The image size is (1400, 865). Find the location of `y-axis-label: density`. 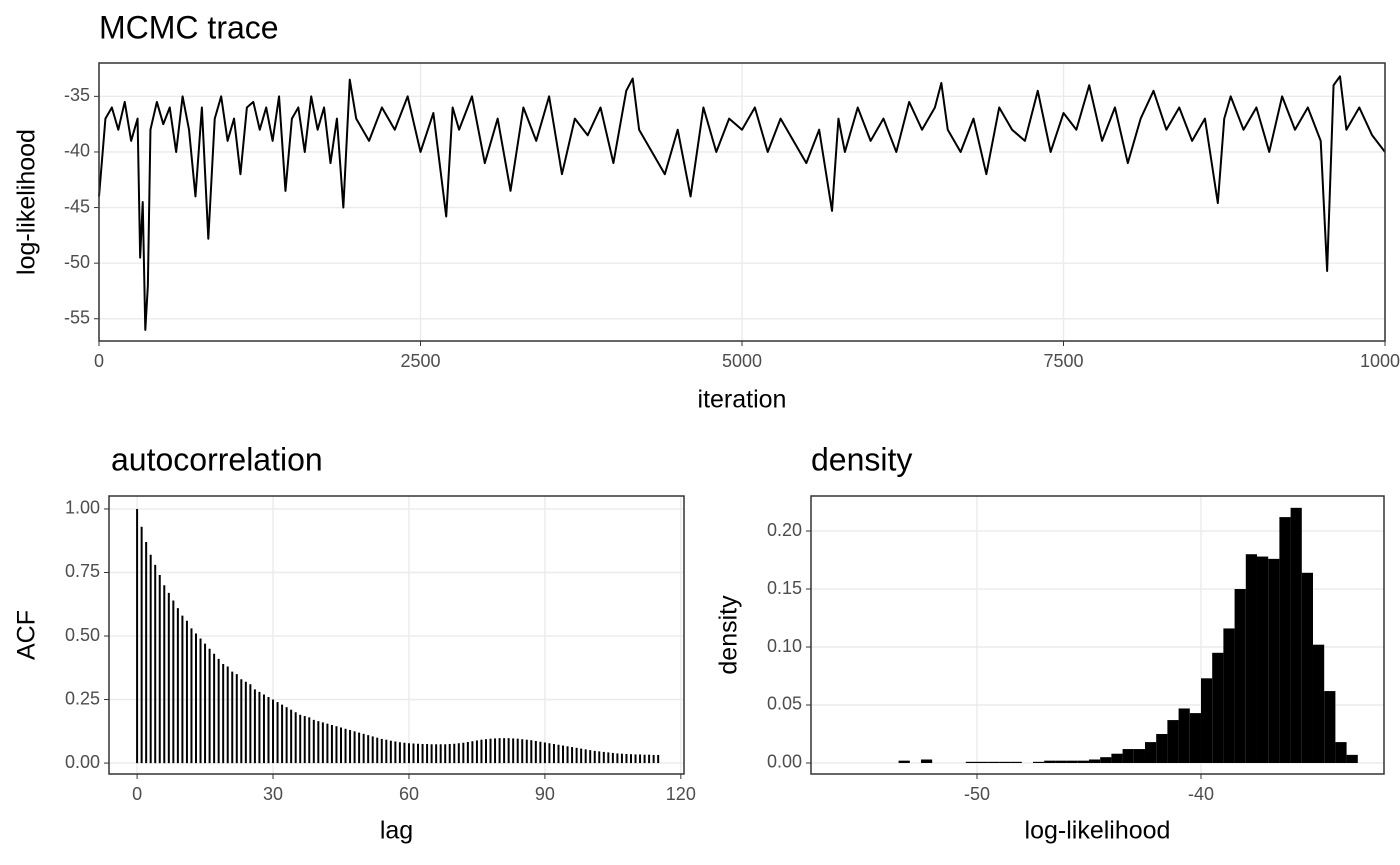

y-axis-label: density is located at coordinates (729, 635).